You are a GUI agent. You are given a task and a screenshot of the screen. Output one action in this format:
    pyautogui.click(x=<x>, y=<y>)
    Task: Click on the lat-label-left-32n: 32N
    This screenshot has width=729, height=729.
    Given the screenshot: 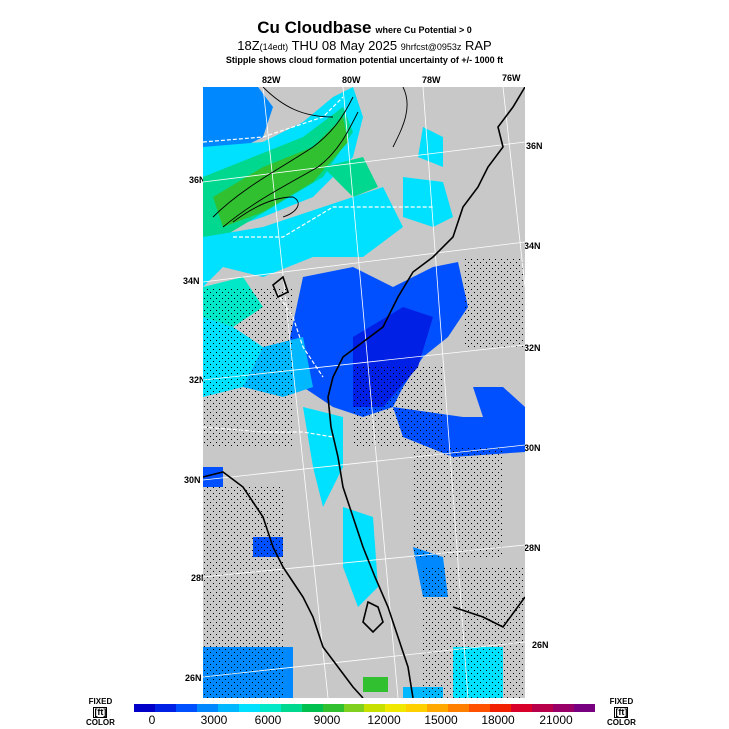 What is the action you would take?
    pyautogui.click(x=197, y=380)
    